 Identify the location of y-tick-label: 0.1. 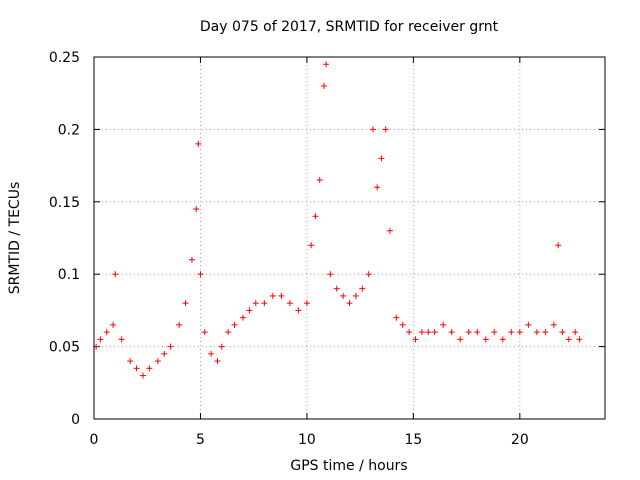
(69, 275).